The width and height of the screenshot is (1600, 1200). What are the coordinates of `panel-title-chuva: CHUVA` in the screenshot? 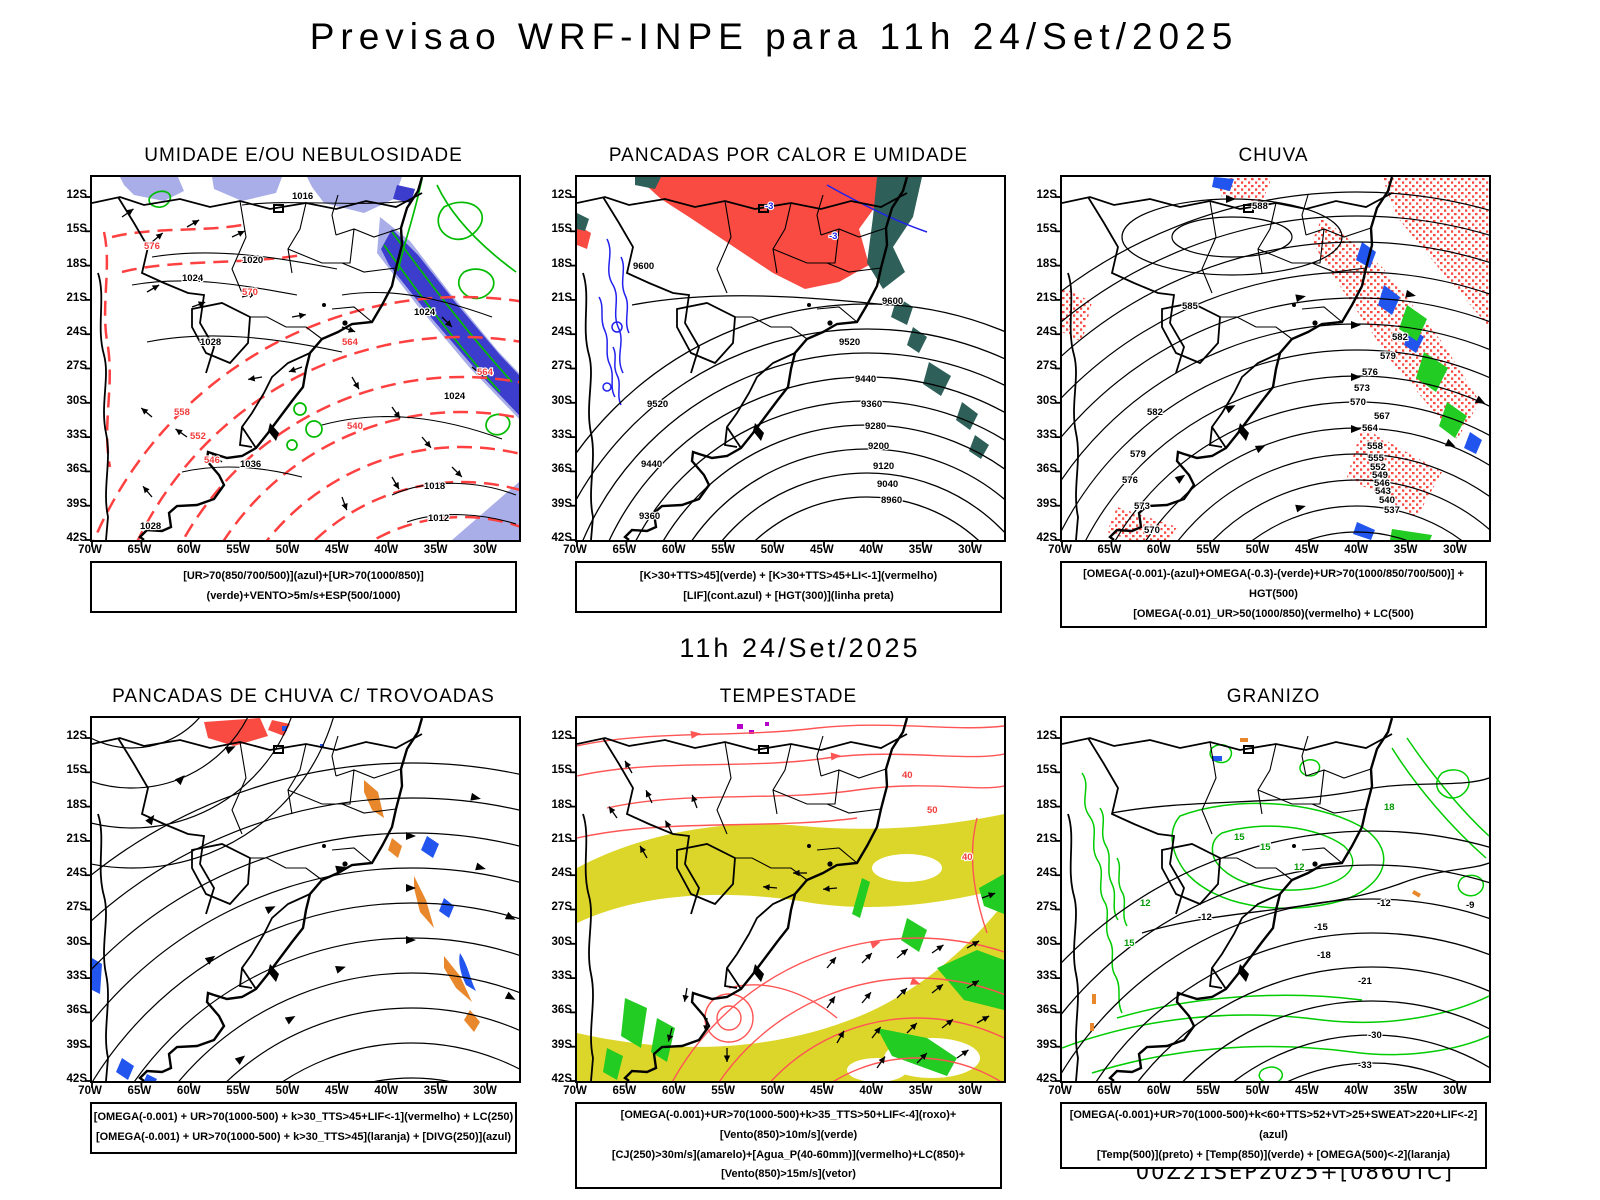 It's located at (1273, 155).